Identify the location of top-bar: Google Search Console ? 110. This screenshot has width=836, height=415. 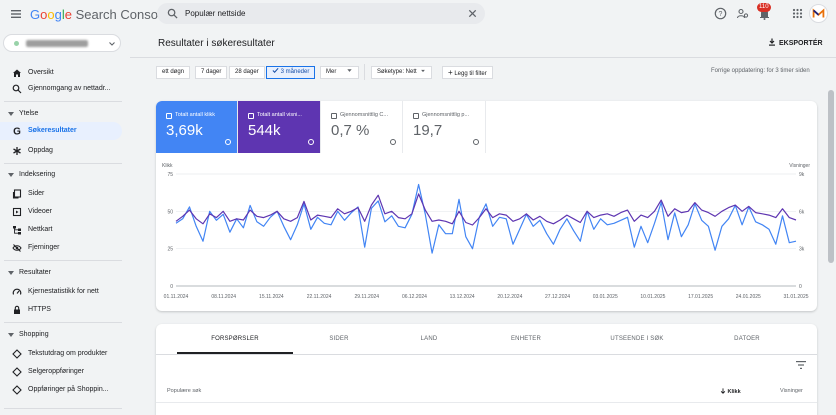
(418, 15).